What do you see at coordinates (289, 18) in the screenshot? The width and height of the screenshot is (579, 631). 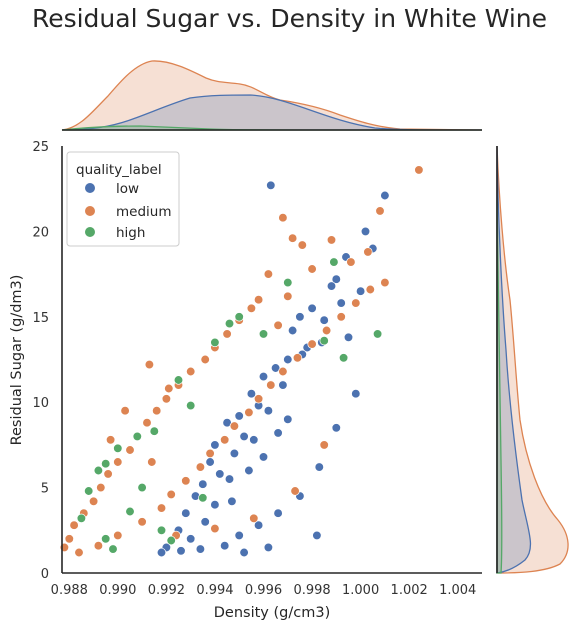 I see `chart-title: Residual Sugar vs. Density in White Wine` at bounding box center [289, 18].